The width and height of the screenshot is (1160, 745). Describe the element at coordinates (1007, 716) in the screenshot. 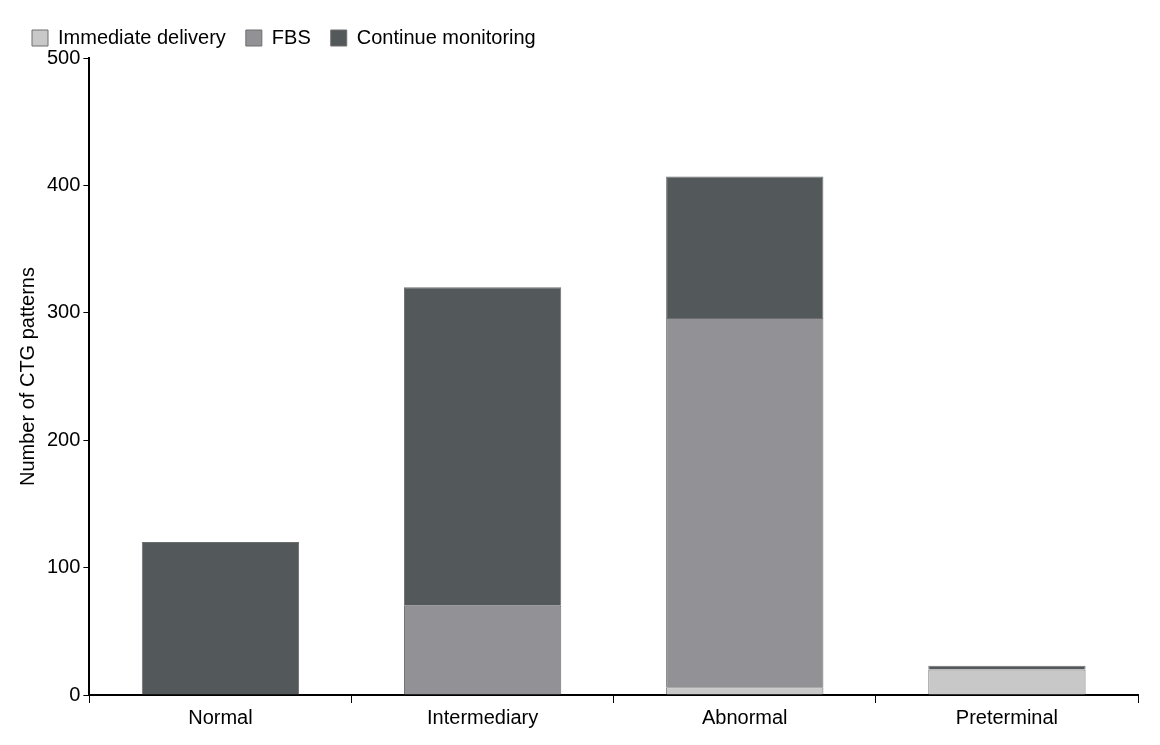

I see `x-tick-label: Preterminal` at that location.